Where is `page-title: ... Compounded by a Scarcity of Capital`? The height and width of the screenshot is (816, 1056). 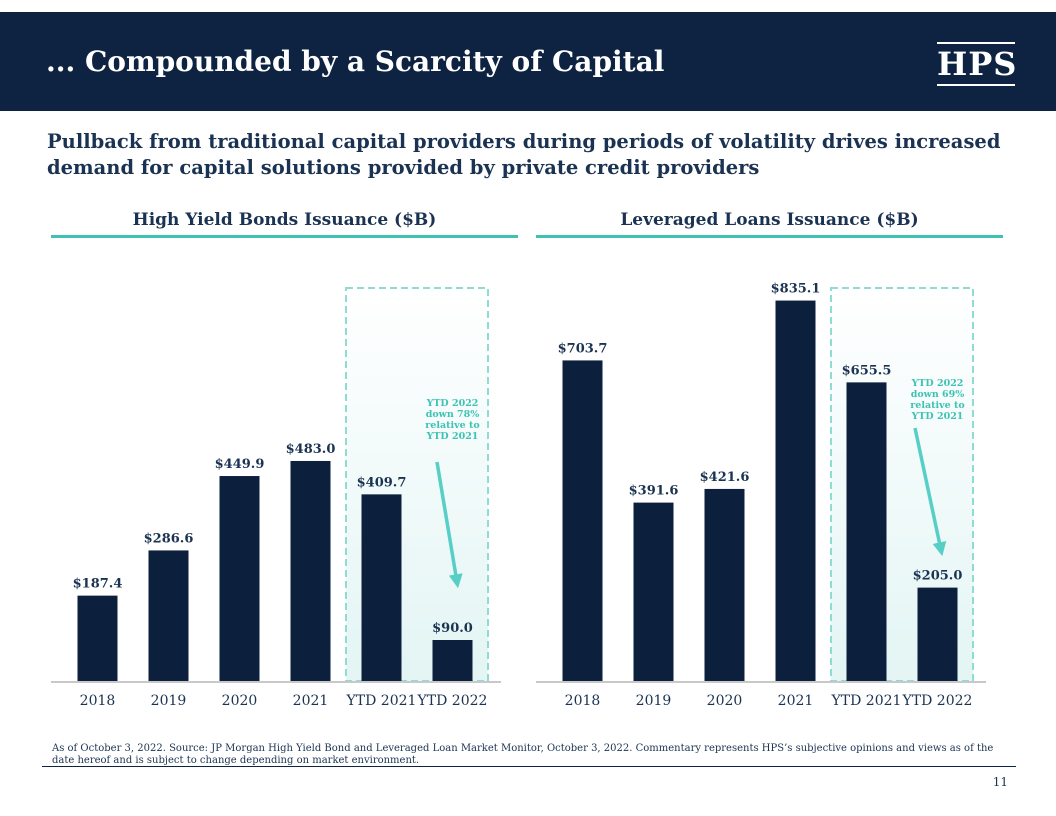
page-title: ... Compounded by a Scarcity of Capital is located at coordinates (355, 61).